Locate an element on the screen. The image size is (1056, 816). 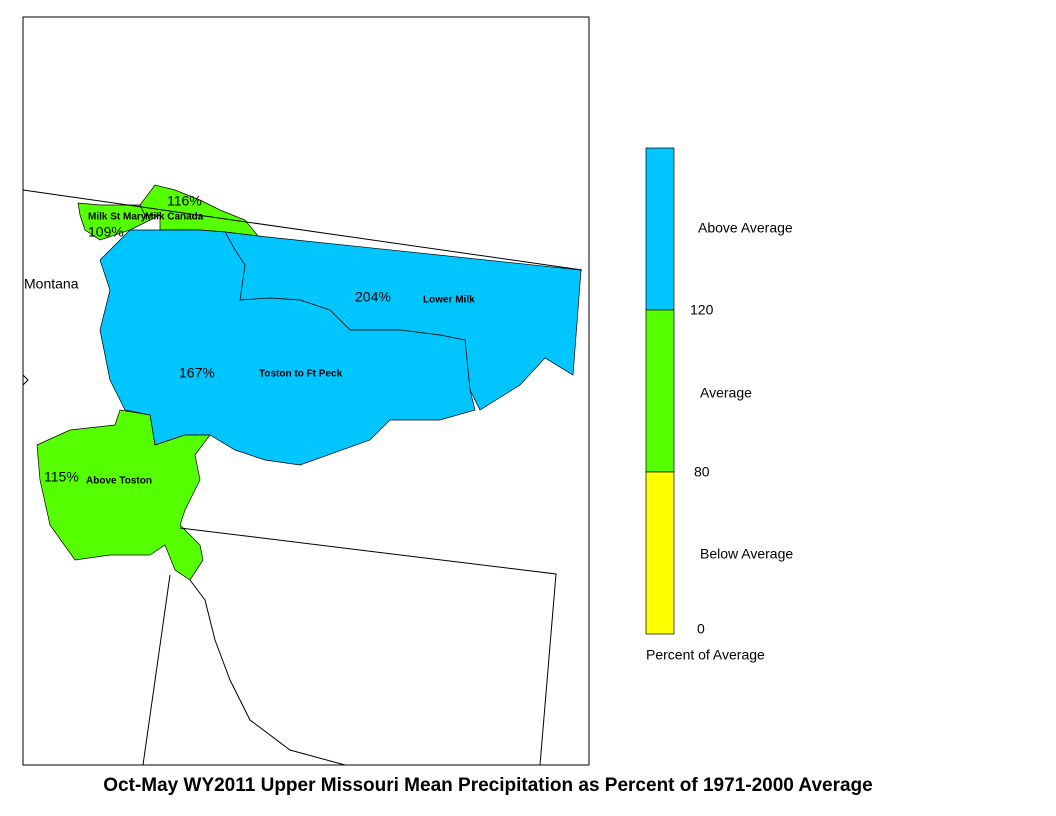
region-name: Milk St Mary is located at coordinates (117, 217).